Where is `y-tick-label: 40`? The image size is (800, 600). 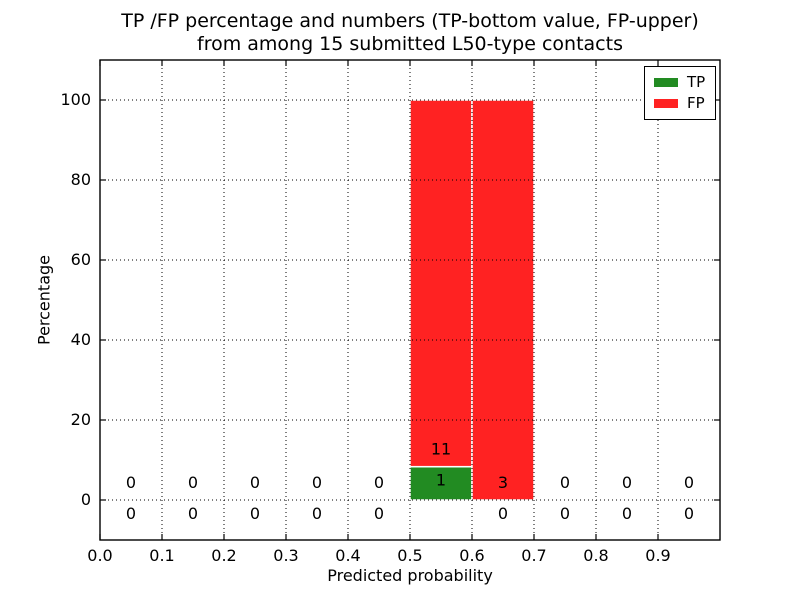 y-tick-label: 40 is located at coordinates (81, 339).